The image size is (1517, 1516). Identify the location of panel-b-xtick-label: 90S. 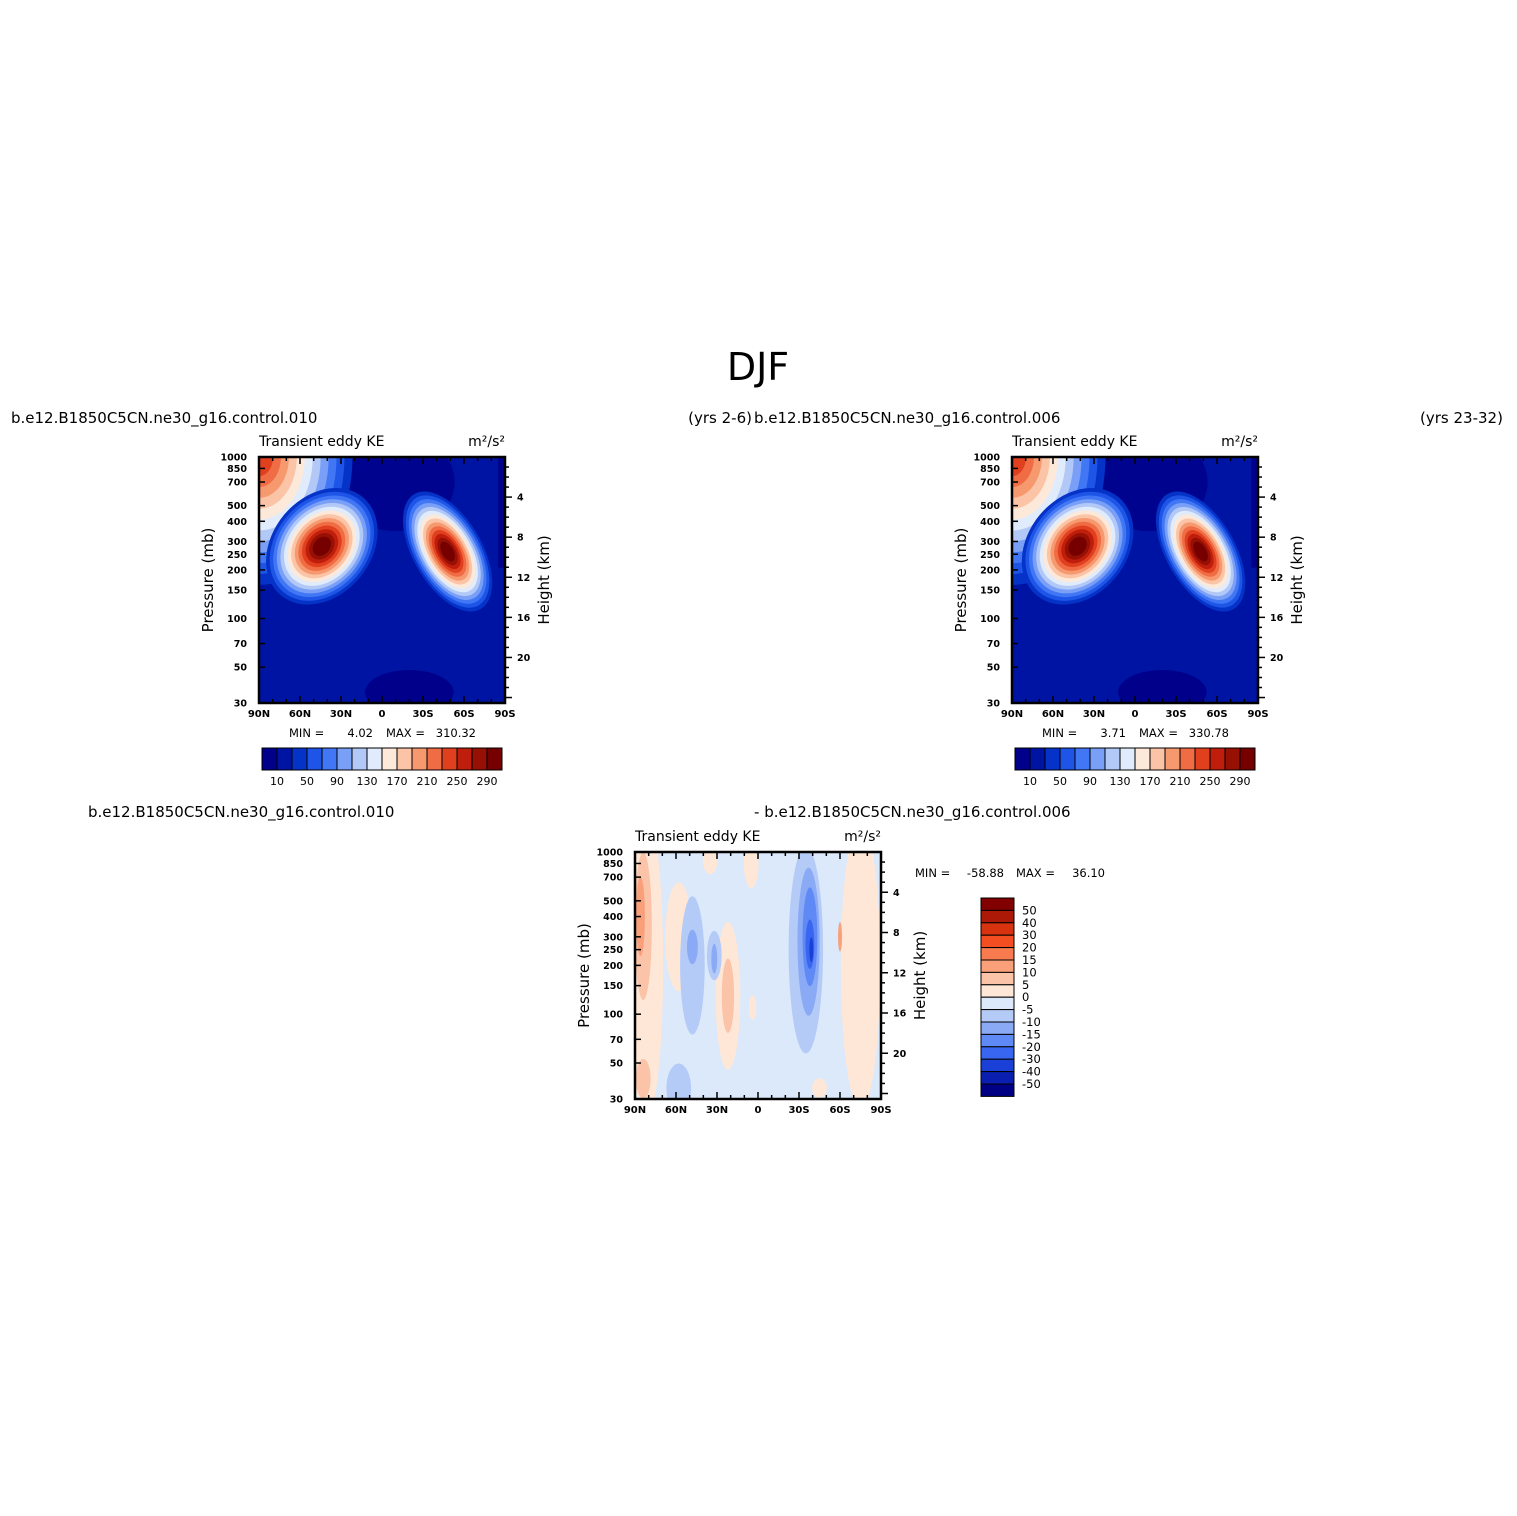
(1257, 714).